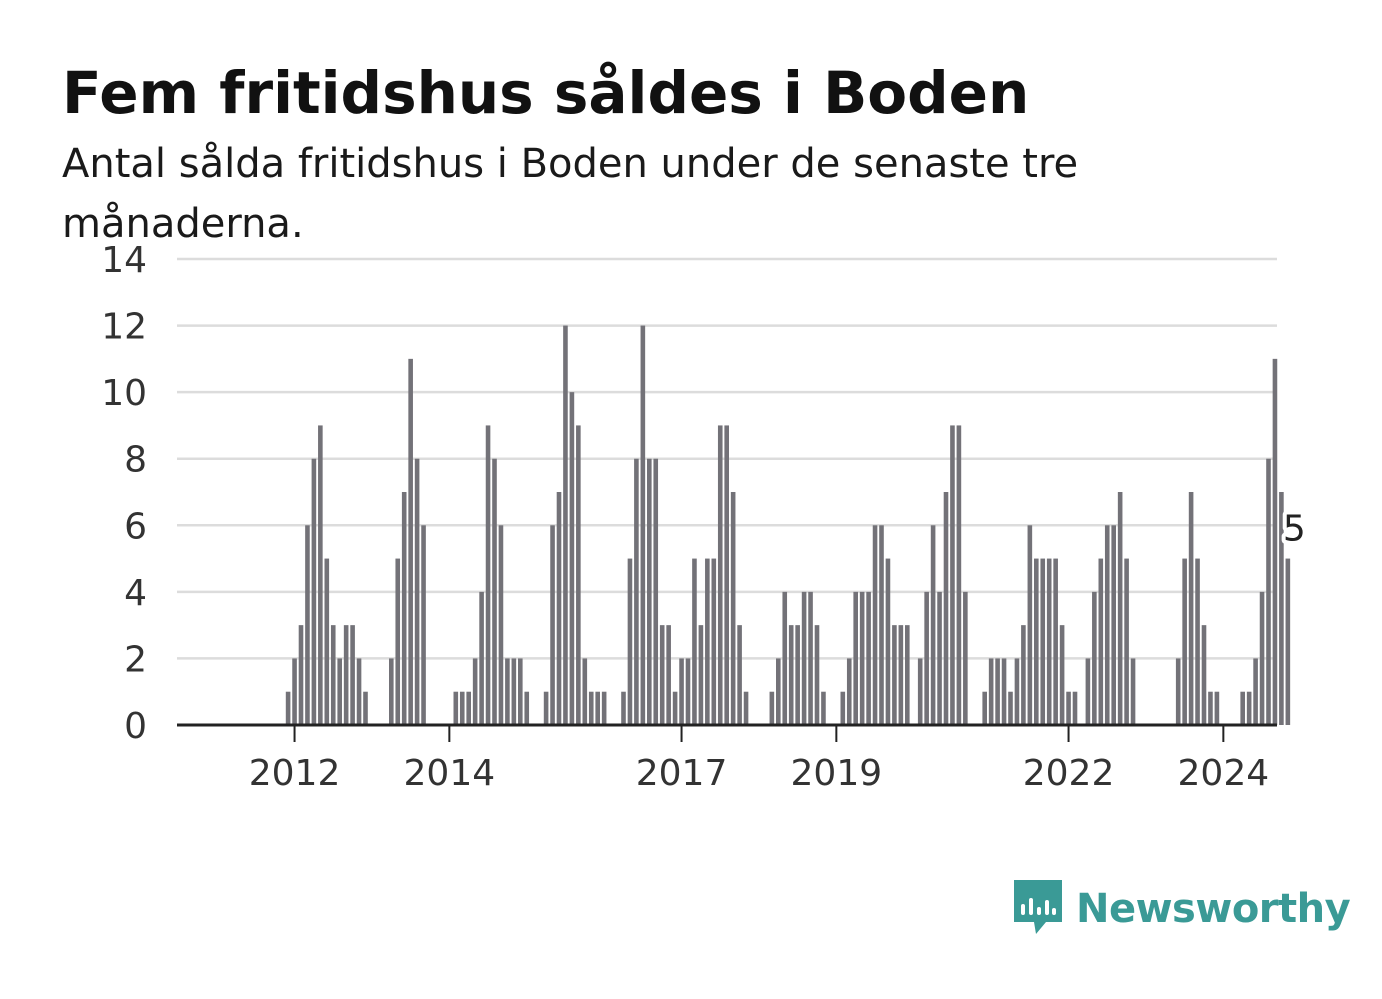  What do you see at coordinates (135, 526) in the screenshot?
I see `y-tick-label: 6` at bounding box center [135, 526].